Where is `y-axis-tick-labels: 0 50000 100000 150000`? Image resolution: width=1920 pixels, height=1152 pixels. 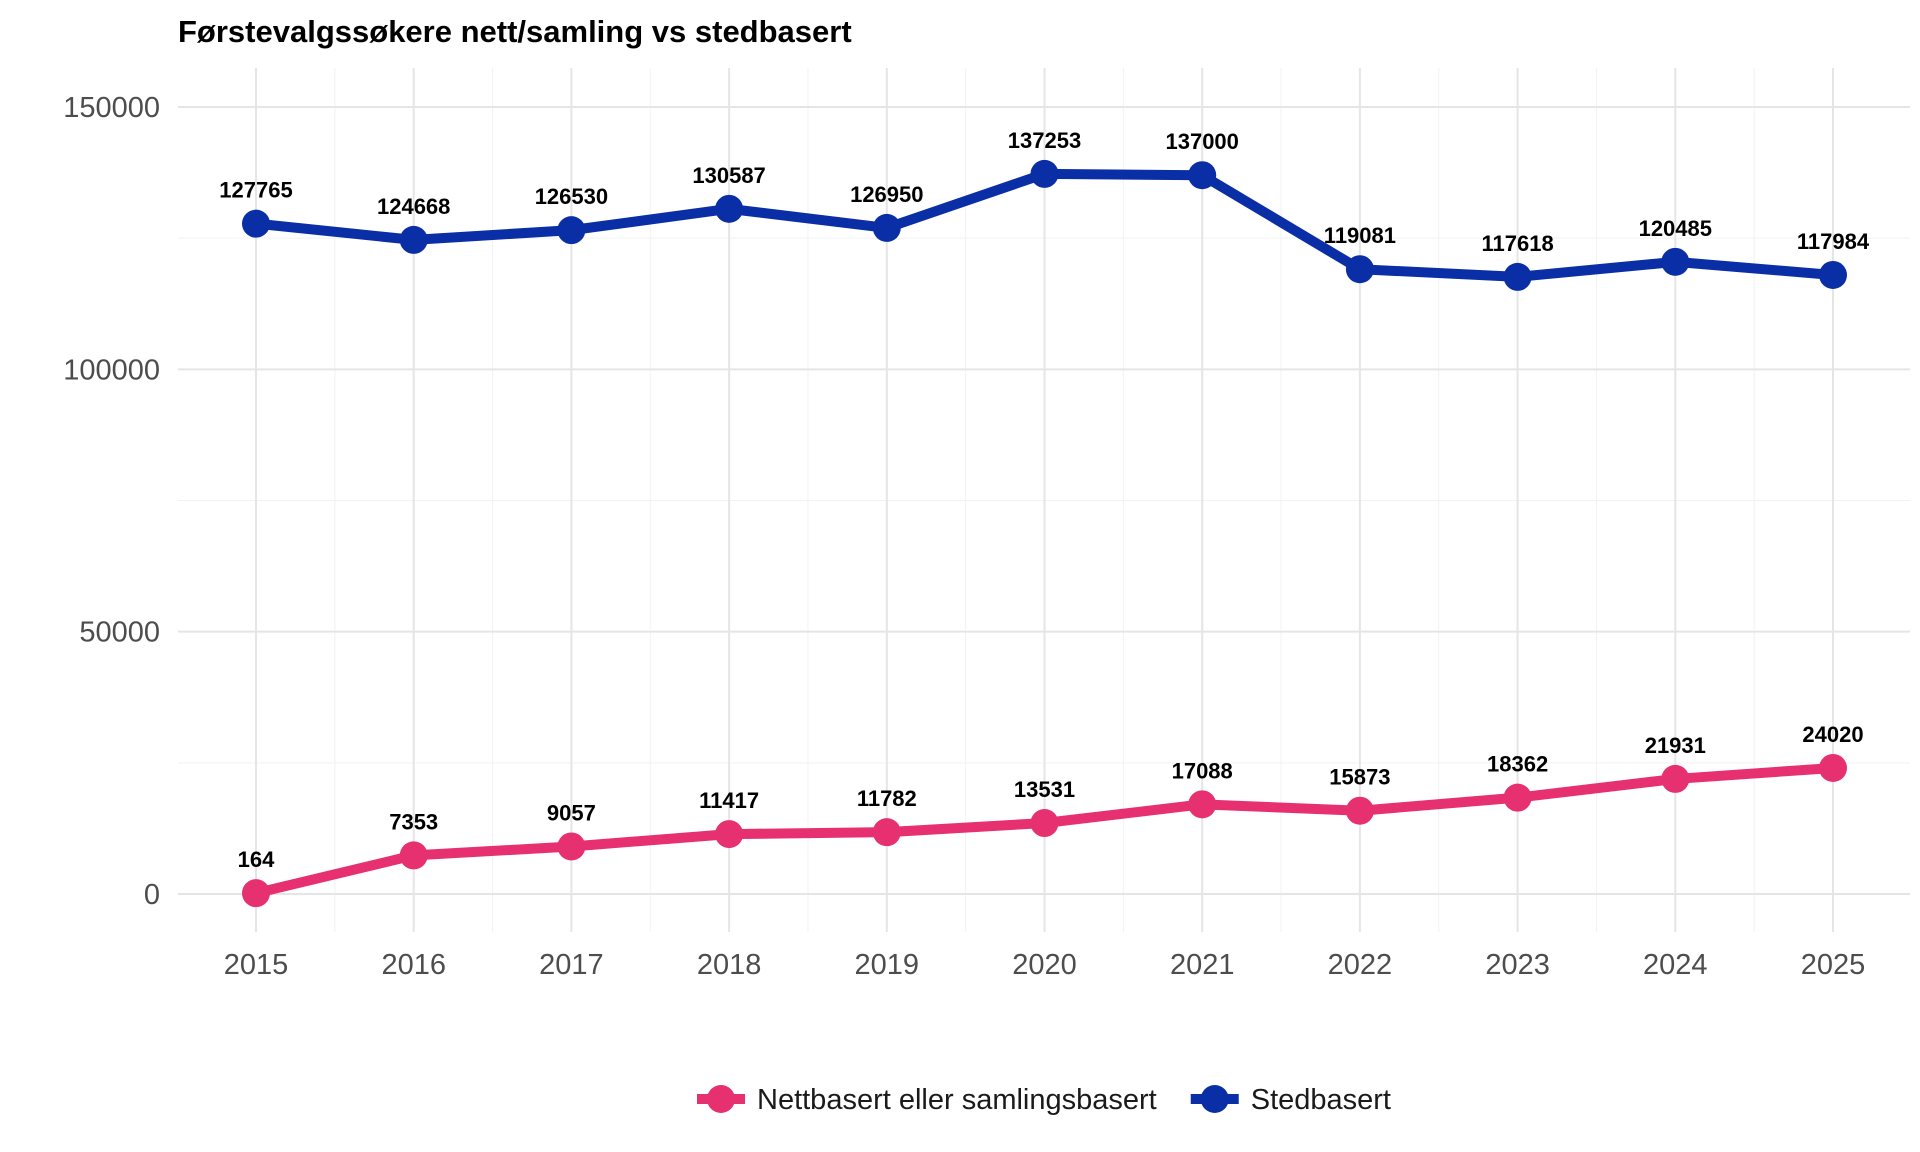
y-axis-tick-labels: 0 50000 100000 150000 is located at coordinates (111, 501).